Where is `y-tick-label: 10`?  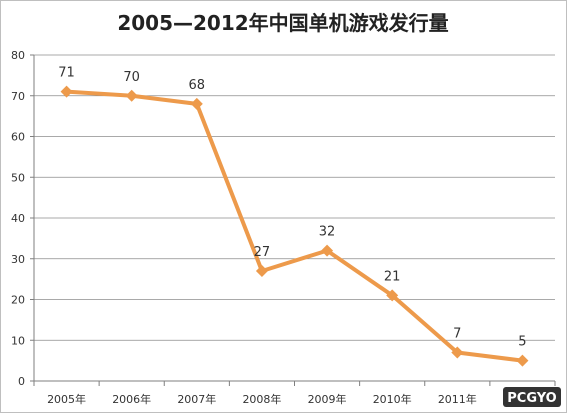
y-tick-label: 10 is located at coordinates (18, 340).